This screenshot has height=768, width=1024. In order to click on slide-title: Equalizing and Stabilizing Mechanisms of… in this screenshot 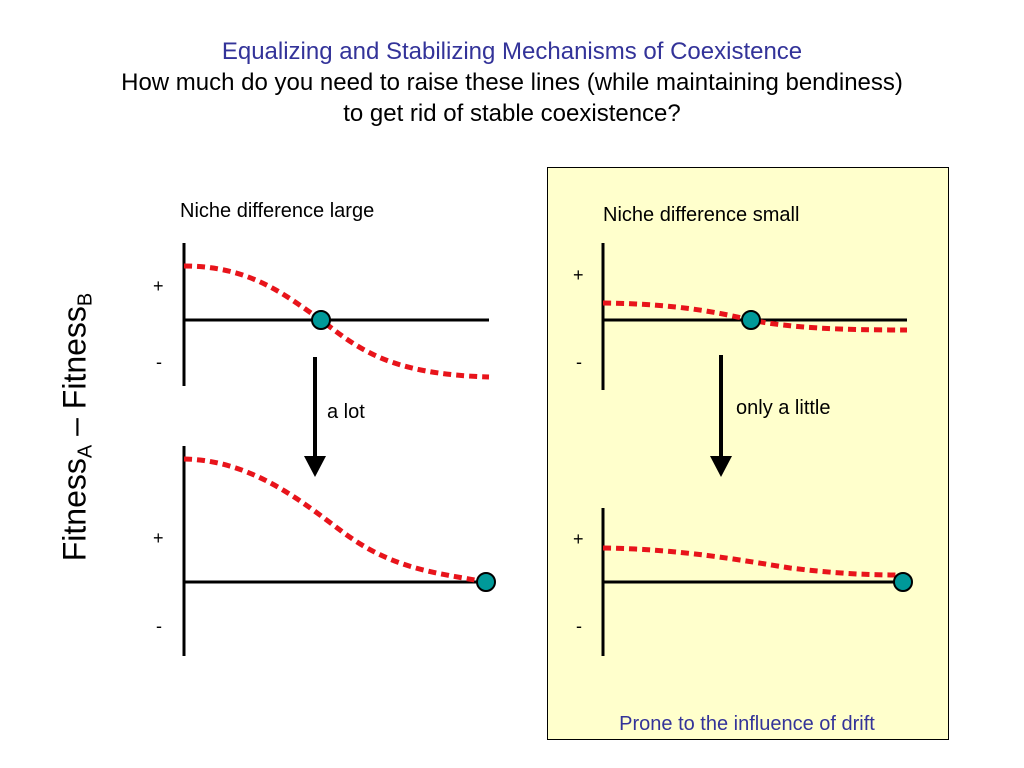, I will do `click(512, 51)`.